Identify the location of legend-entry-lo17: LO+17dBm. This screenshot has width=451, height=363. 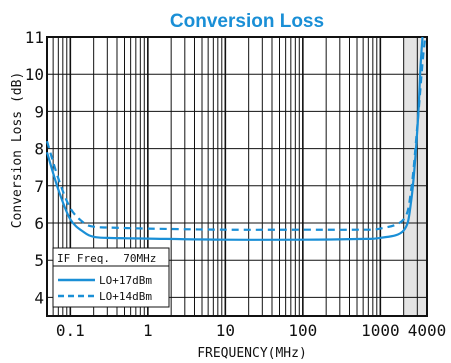
(125, 280).